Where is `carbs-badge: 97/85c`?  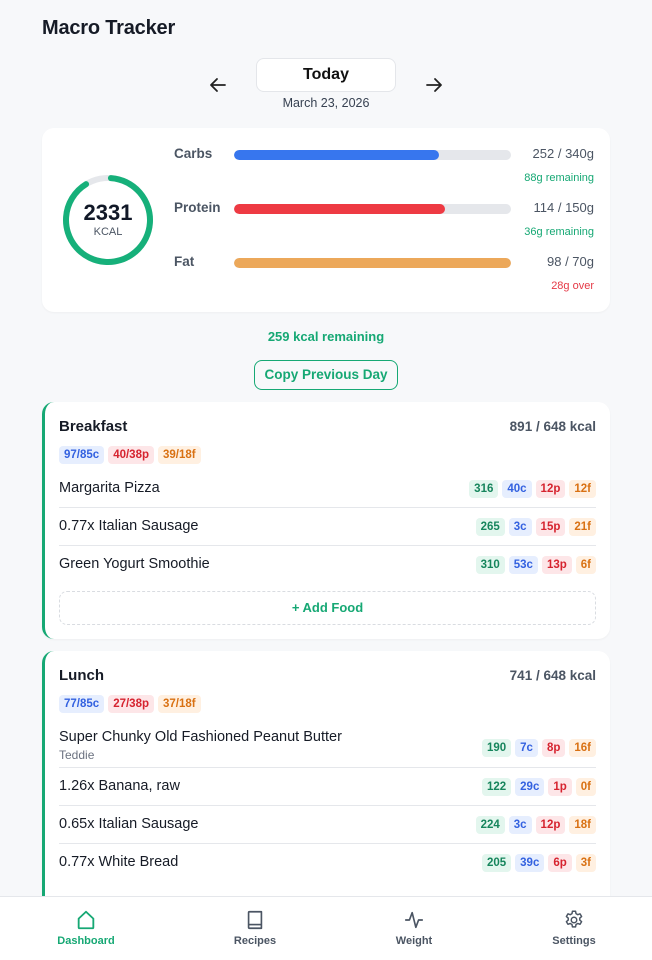 carbs-badge: 97/85c is located at coordinates (82, 455).